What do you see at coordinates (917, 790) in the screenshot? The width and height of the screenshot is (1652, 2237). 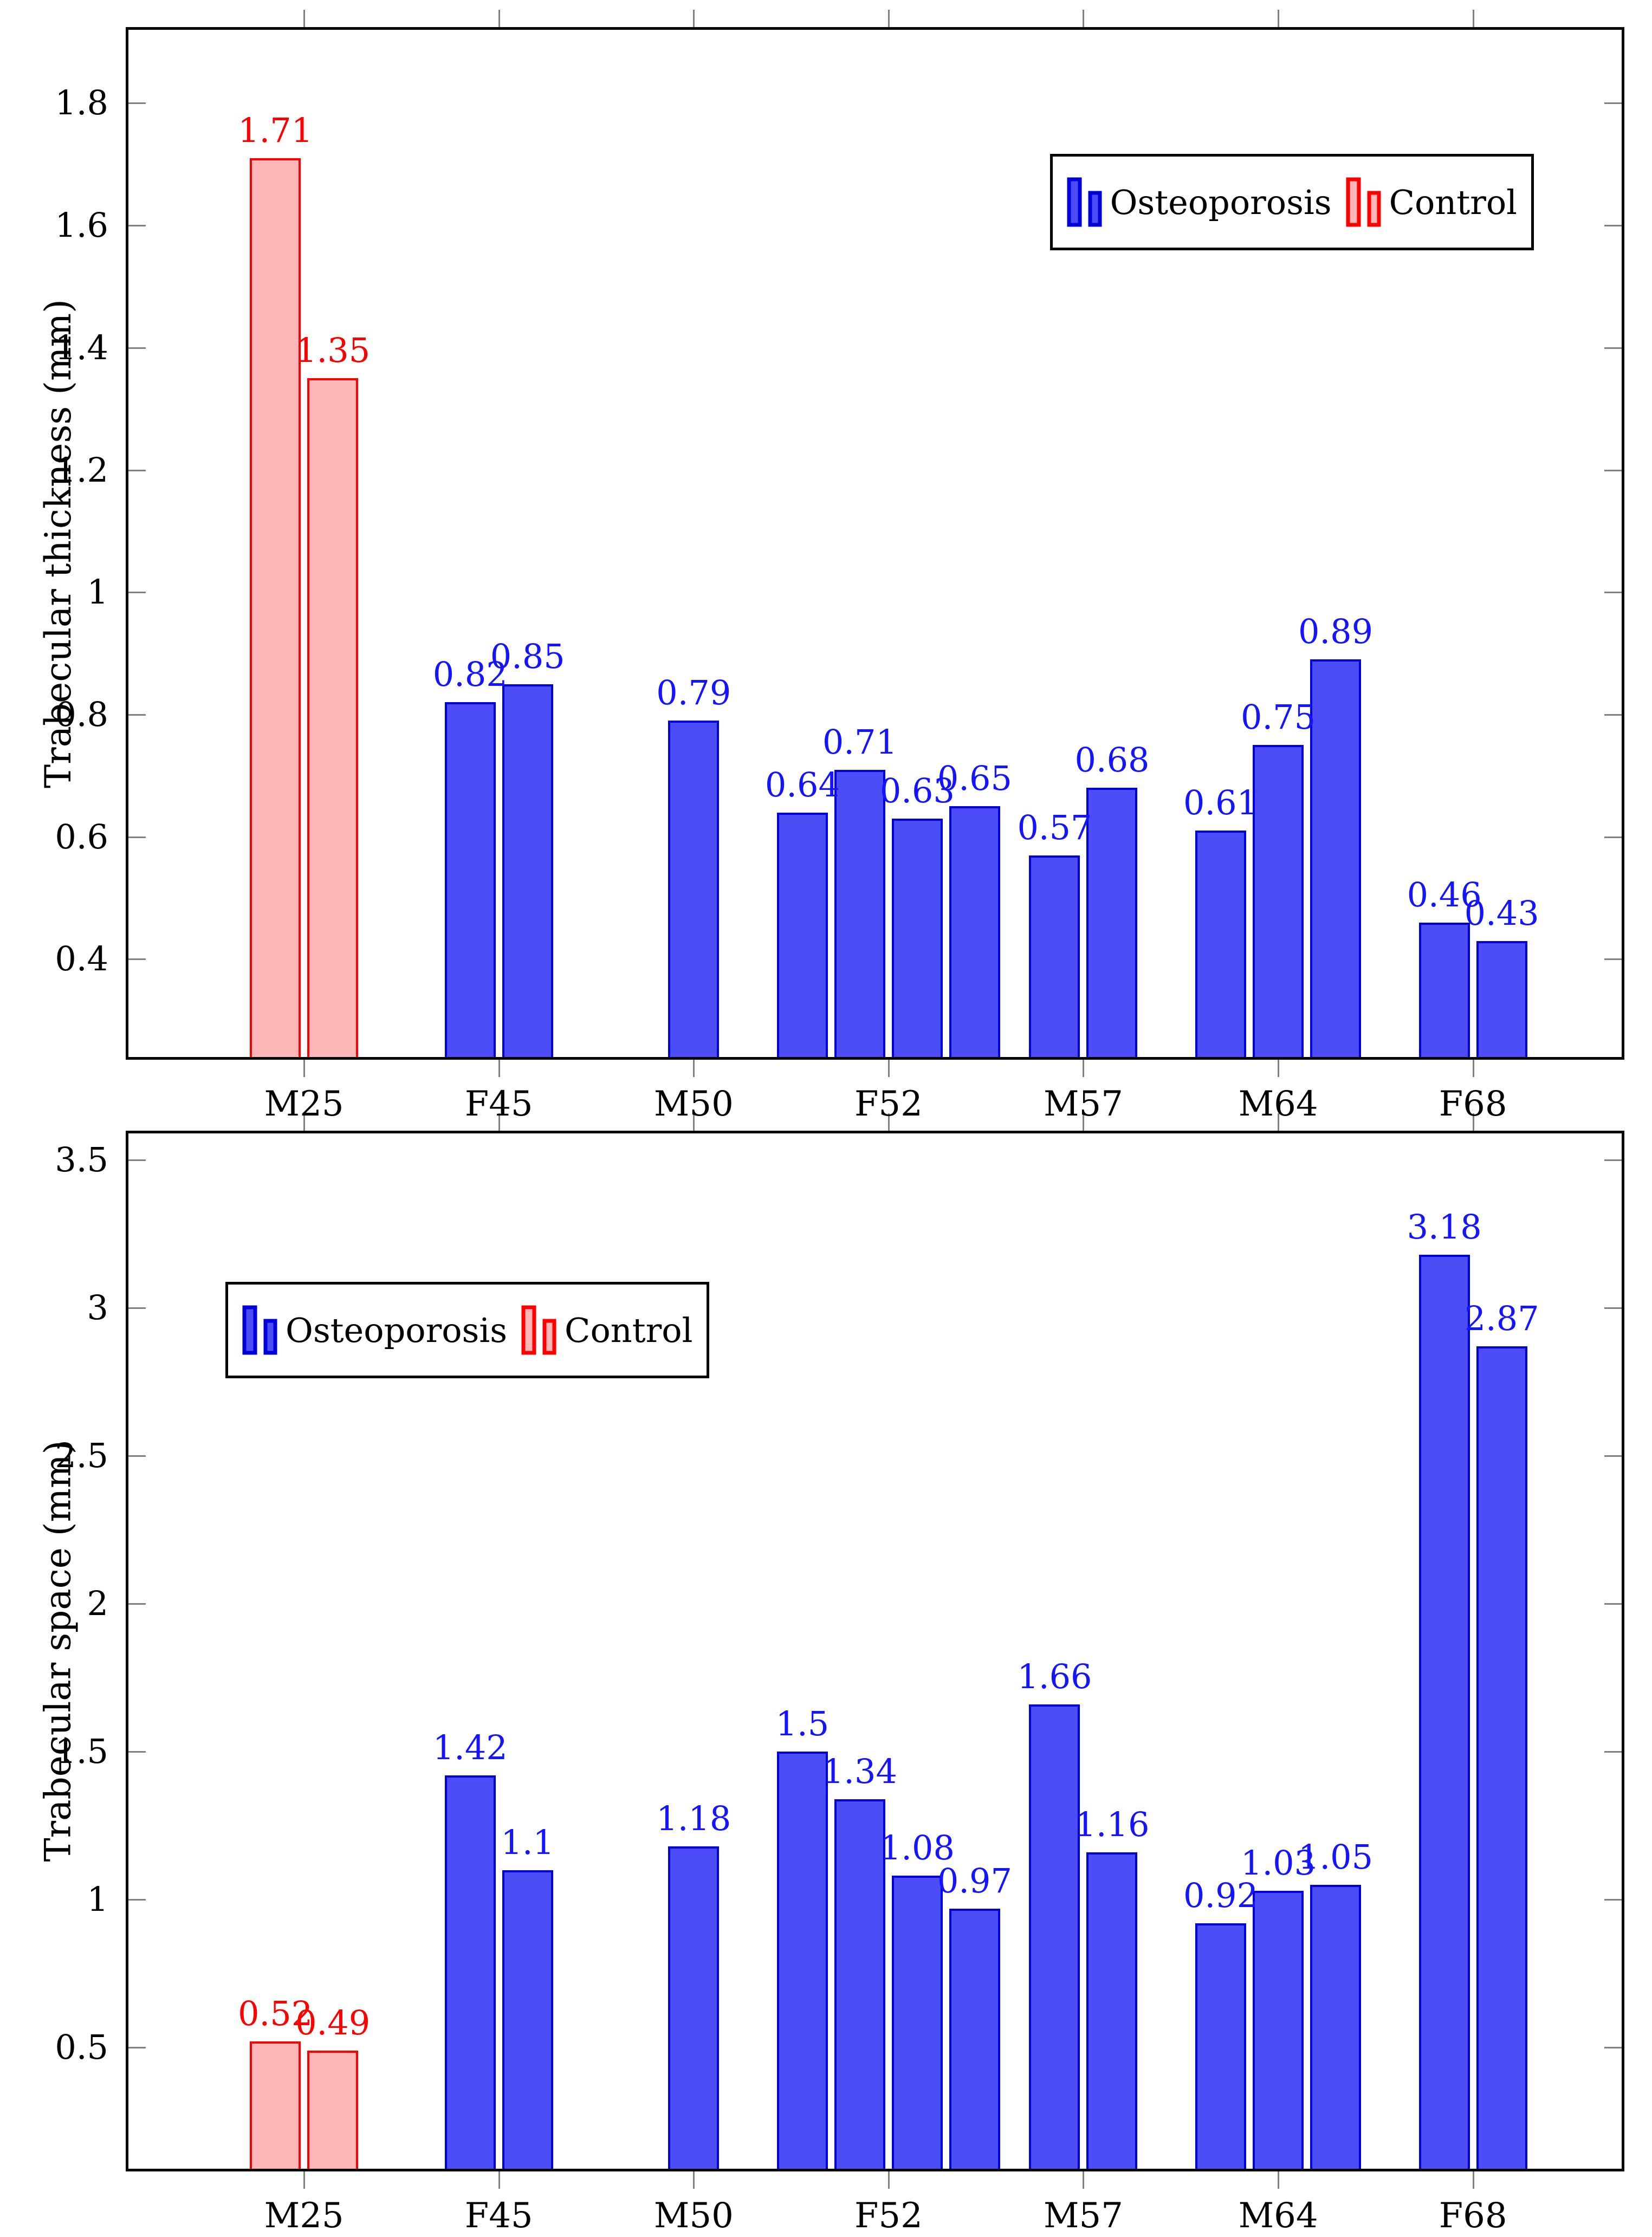 I see `bar-value-label: 0.63` at bounding box center [917, 790].